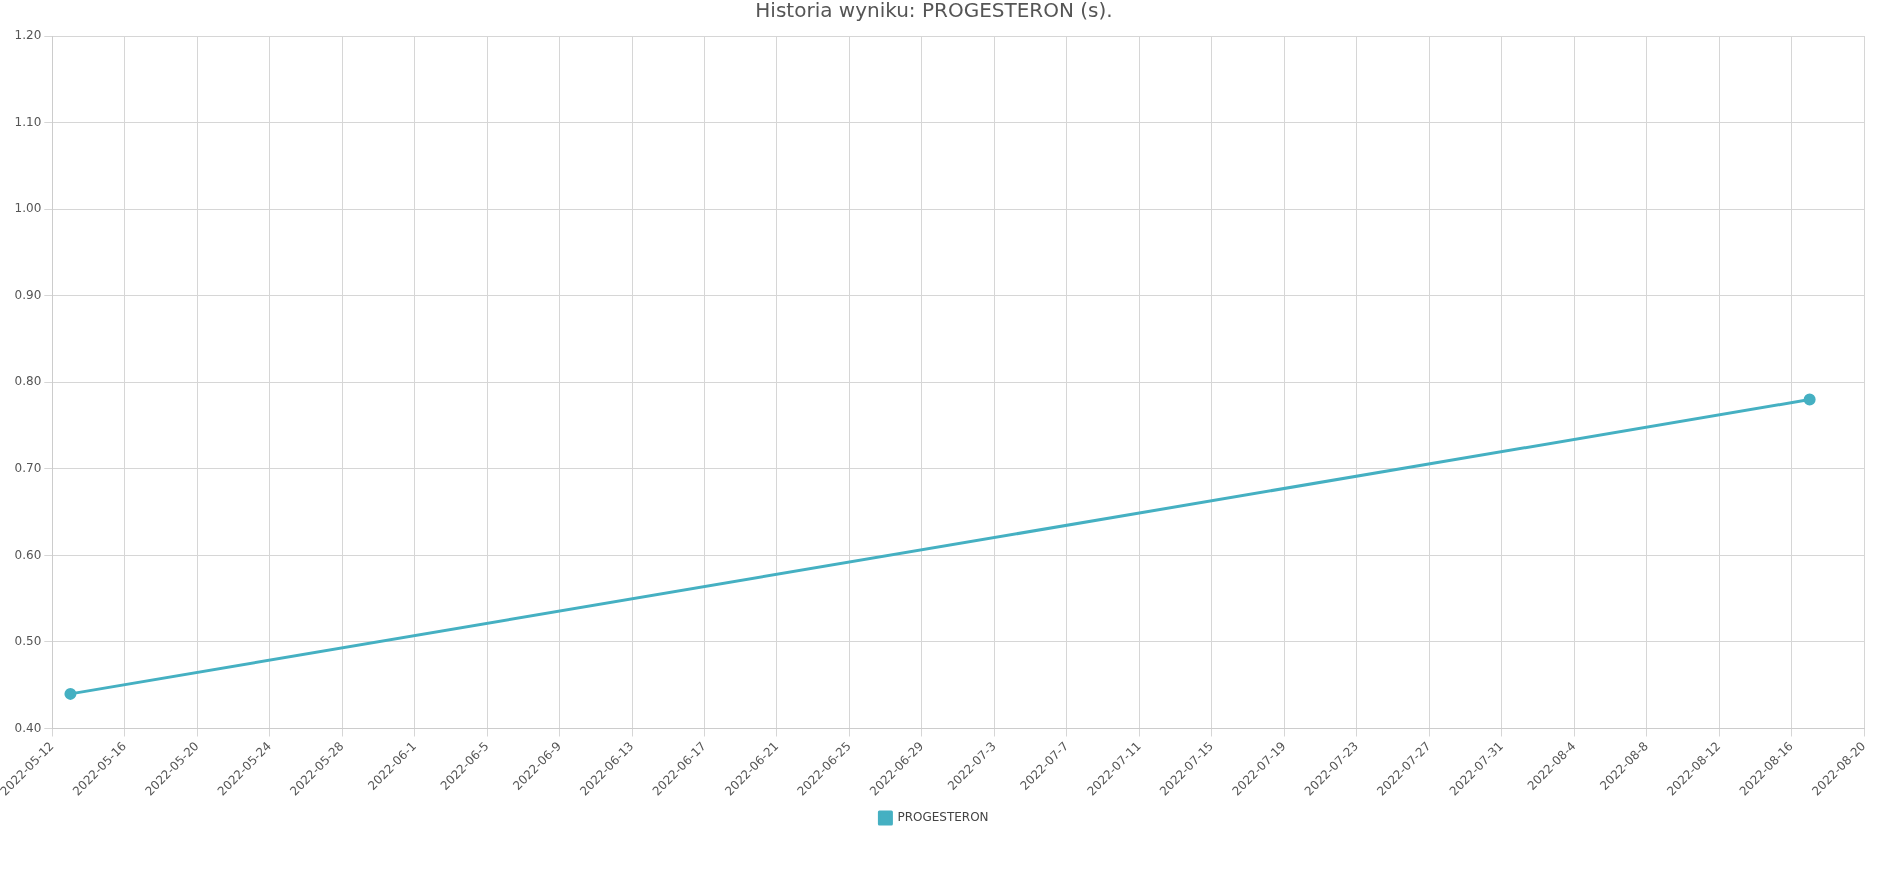 The height and width of the screenshot is (874, 1878). What do you see at coordinates (28, 641) in the screenshot?
I see `y-tick-label: 0.50` at bounding box center [28, 641].